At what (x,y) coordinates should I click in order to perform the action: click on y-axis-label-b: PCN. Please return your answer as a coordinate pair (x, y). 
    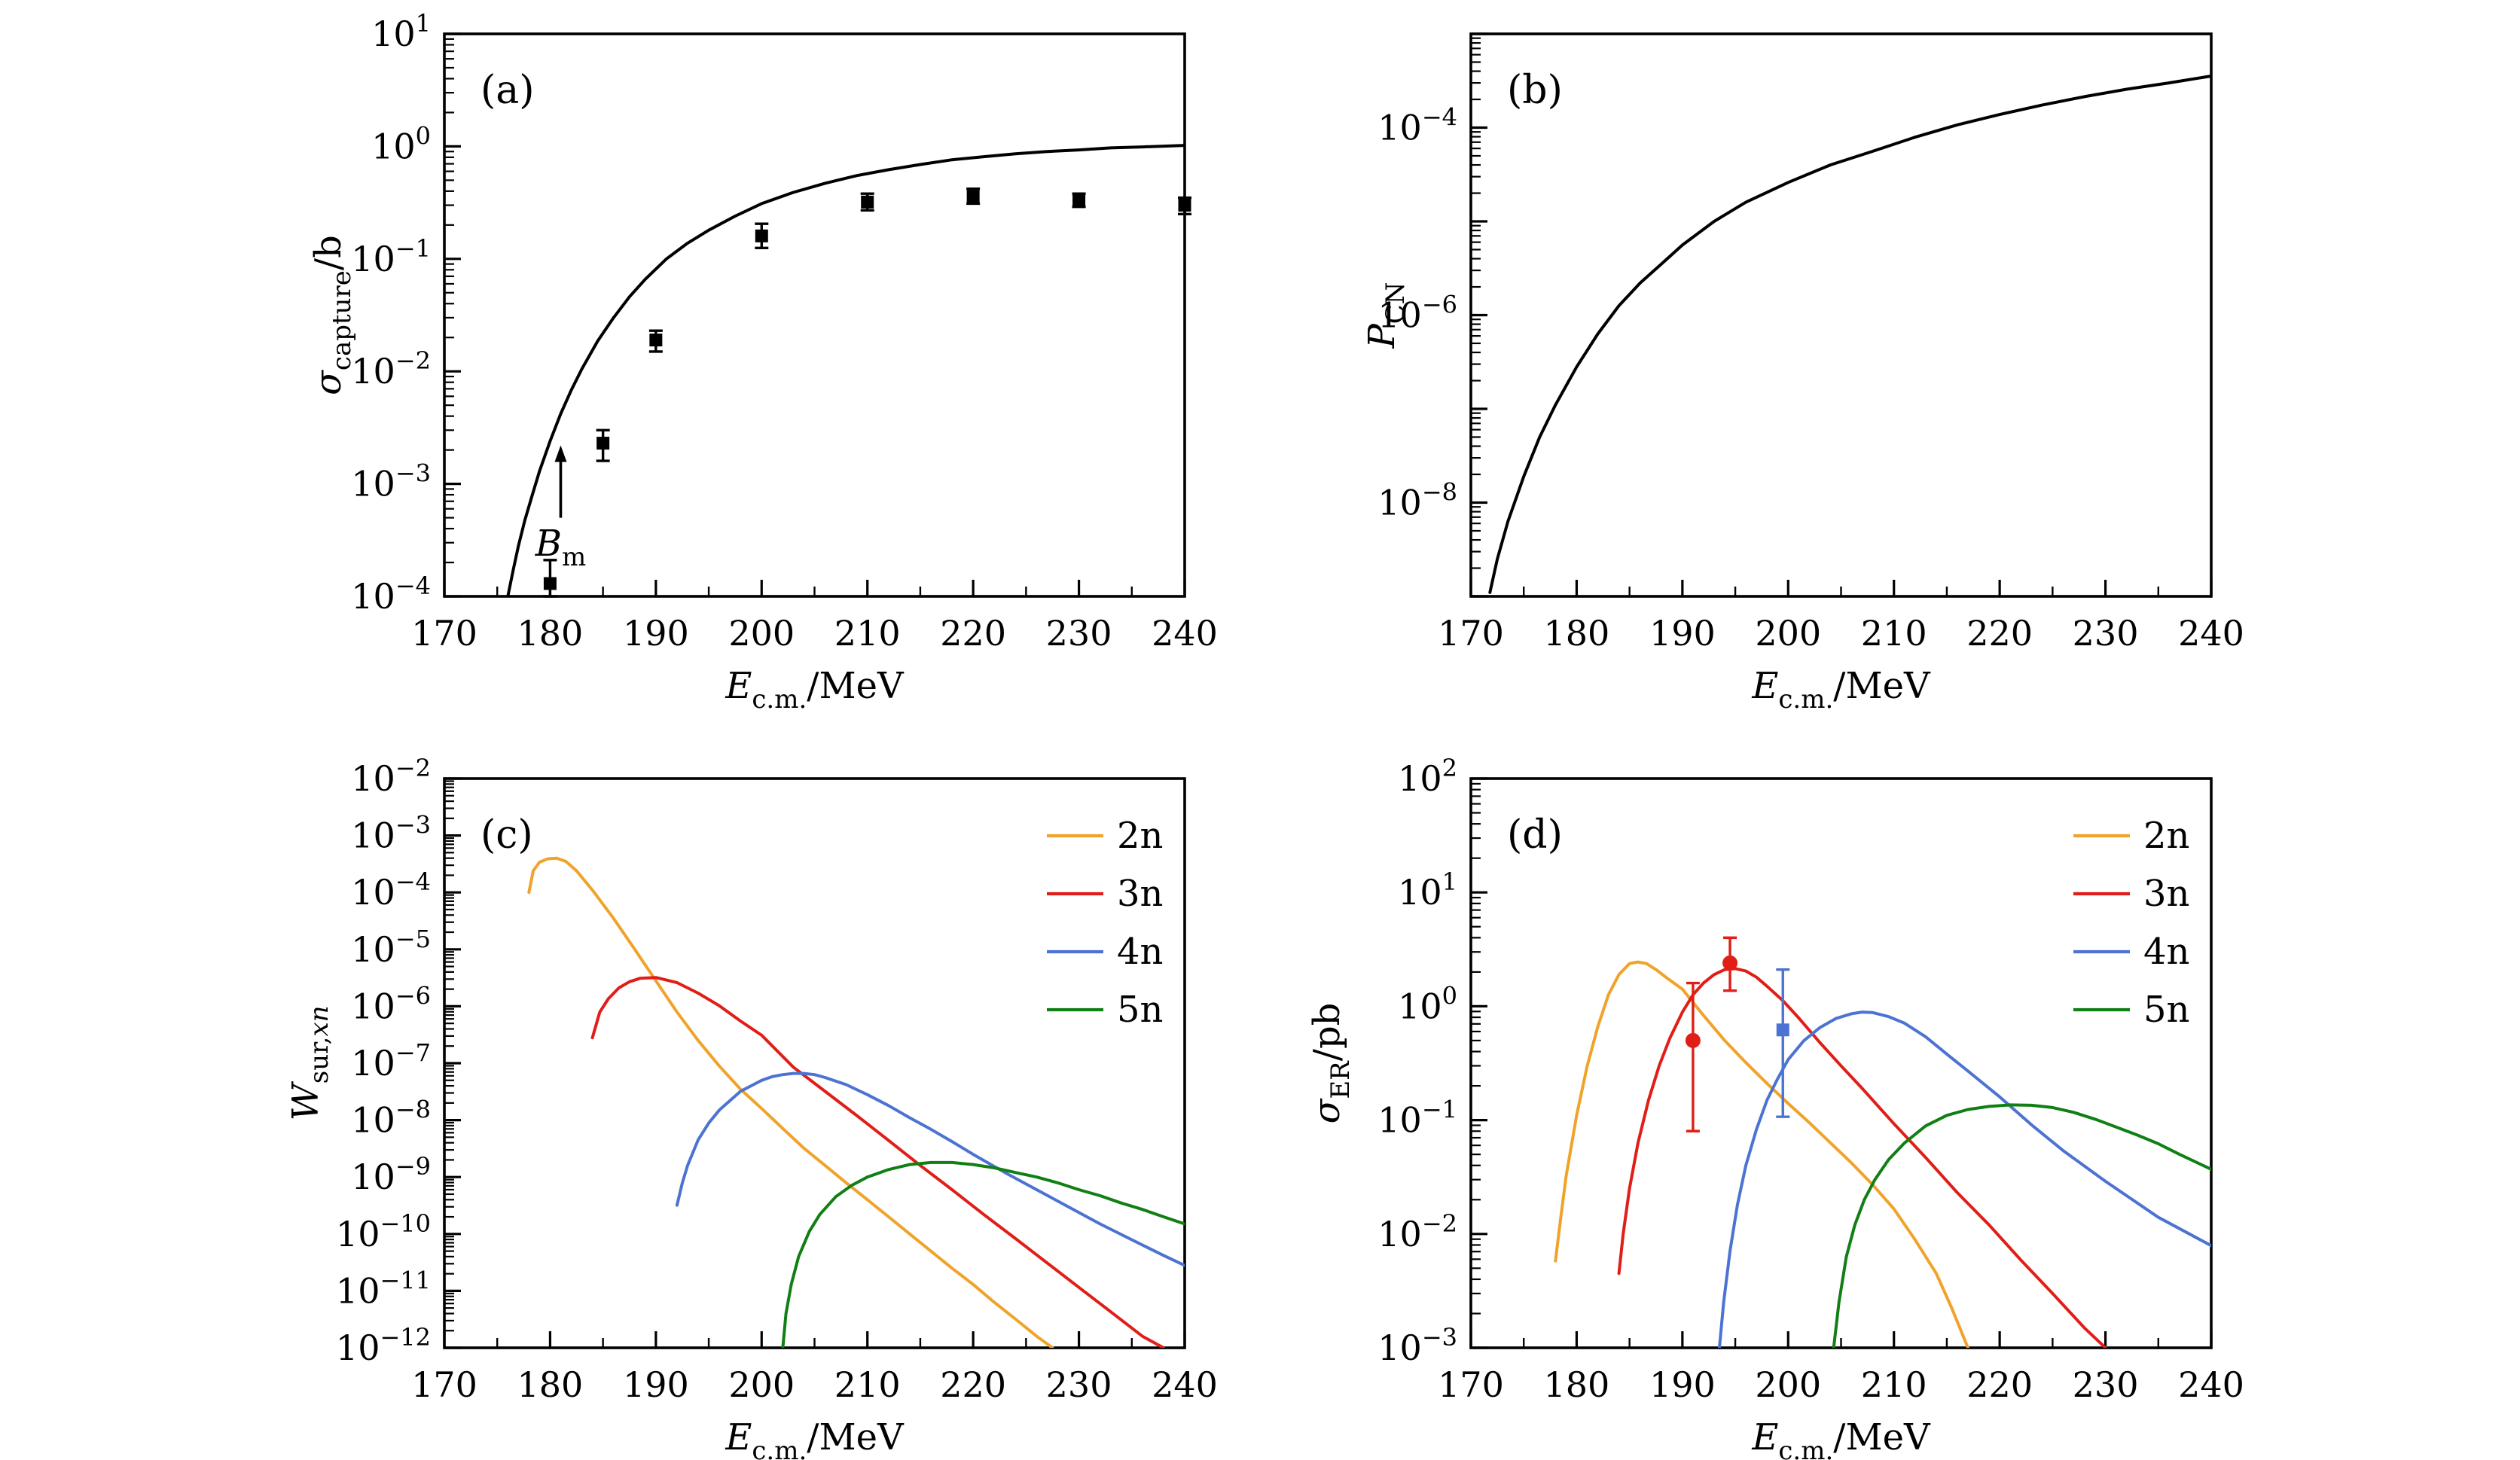
    Looking at the image, I should click on (1386, 315).